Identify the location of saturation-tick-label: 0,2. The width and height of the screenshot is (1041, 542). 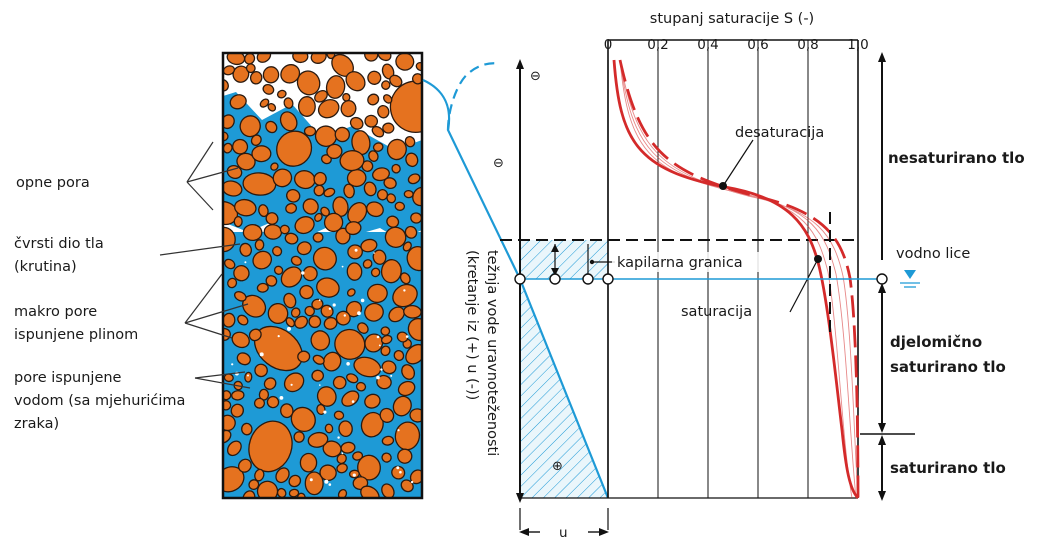
(657, 45).